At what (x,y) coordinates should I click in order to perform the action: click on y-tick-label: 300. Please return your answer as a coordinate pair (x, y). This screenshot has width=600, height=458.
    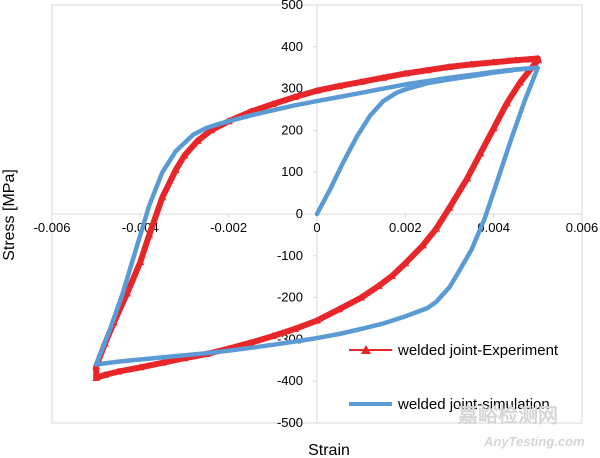
    Looking at the image, I should click on (292, 88).